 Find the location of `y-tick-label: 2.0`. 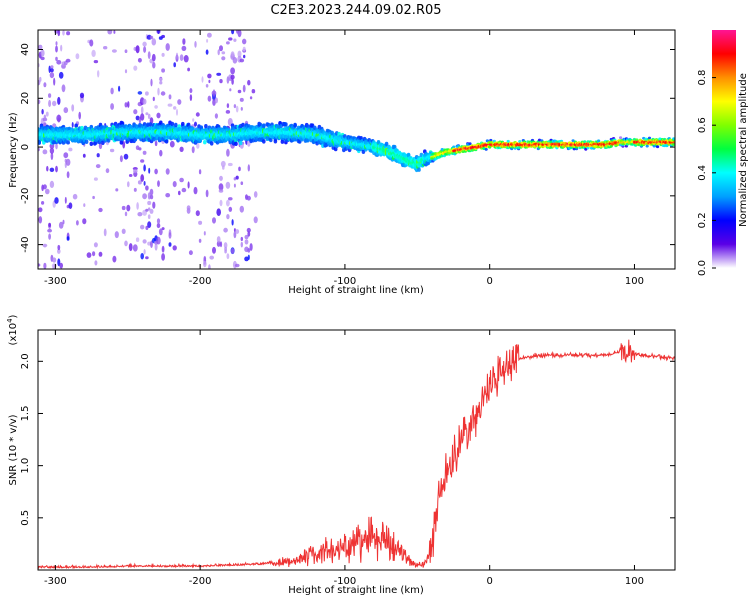

y-tick-label: 2.0 is located at coordinates (25, 361).